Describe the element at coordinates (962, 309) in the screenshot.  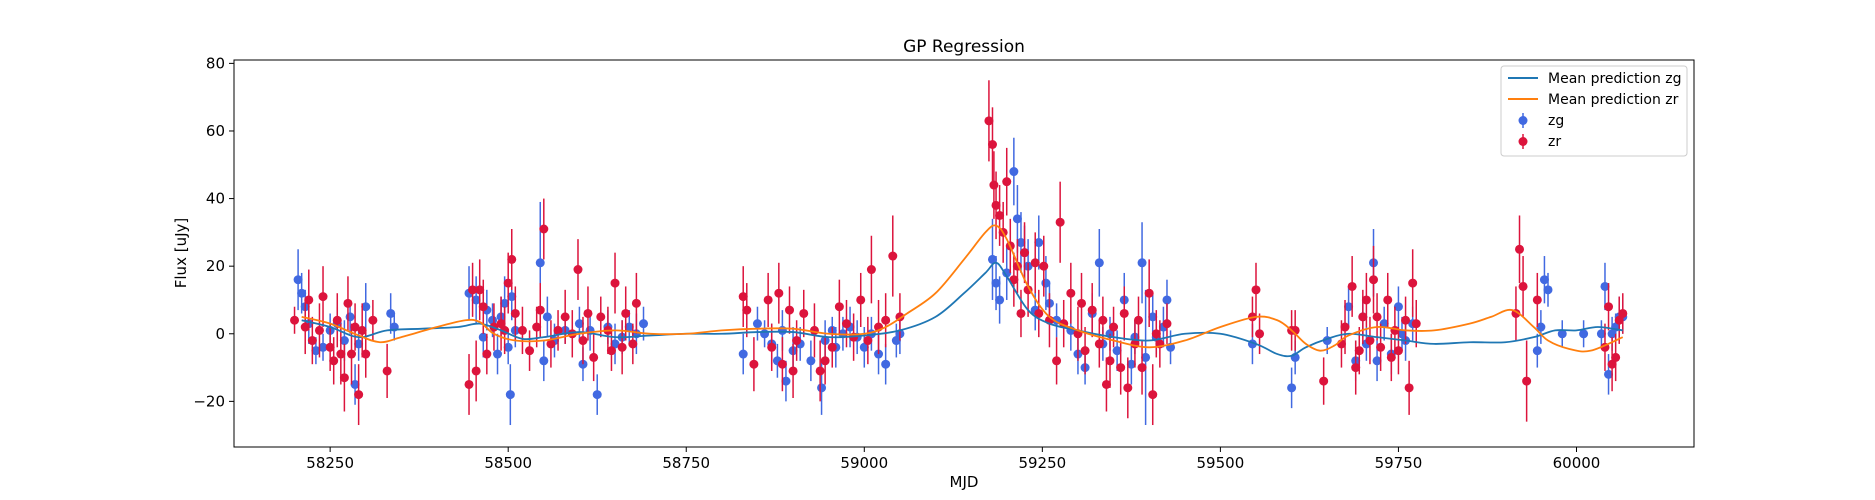
I see `mean-prediction-zg-line` at that location.